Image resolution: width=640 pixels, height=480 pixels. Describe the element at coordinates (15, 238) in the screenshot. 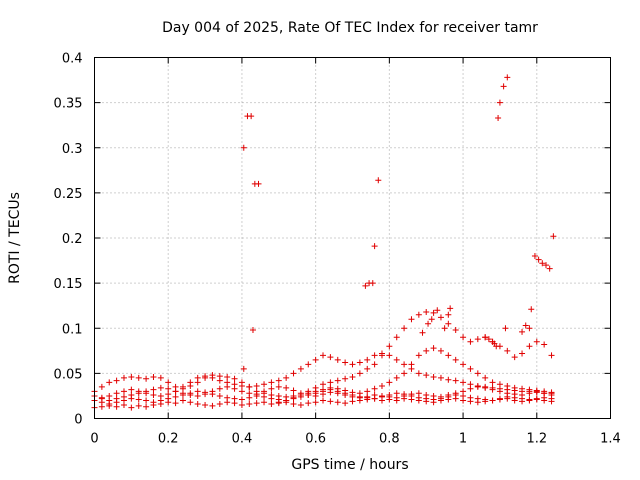

I see `y-axis-label: ROTI / TECUs` at that location.